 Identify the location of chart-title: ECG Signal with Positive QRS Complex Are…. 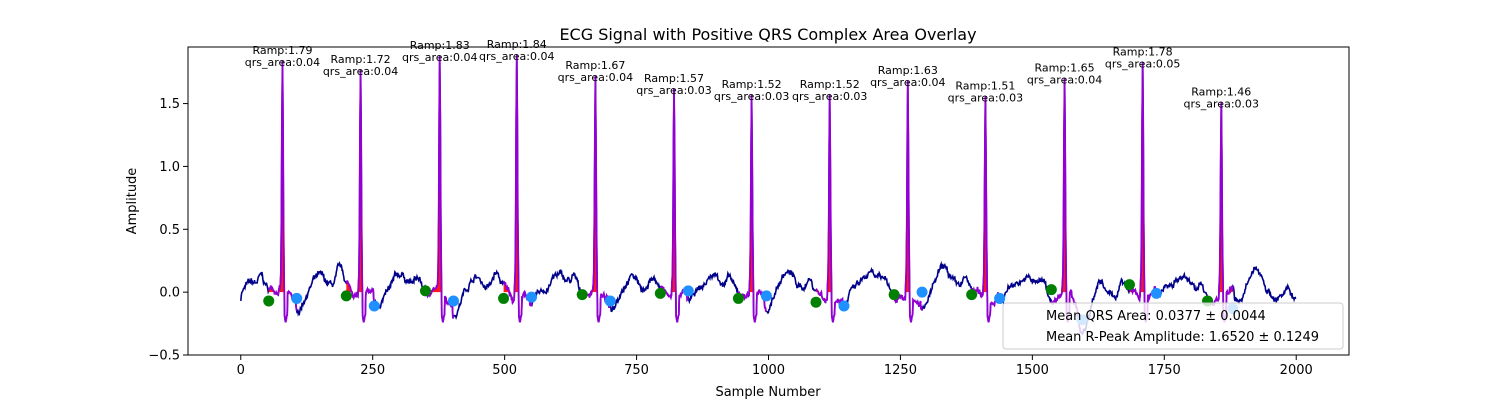
(767, 34).